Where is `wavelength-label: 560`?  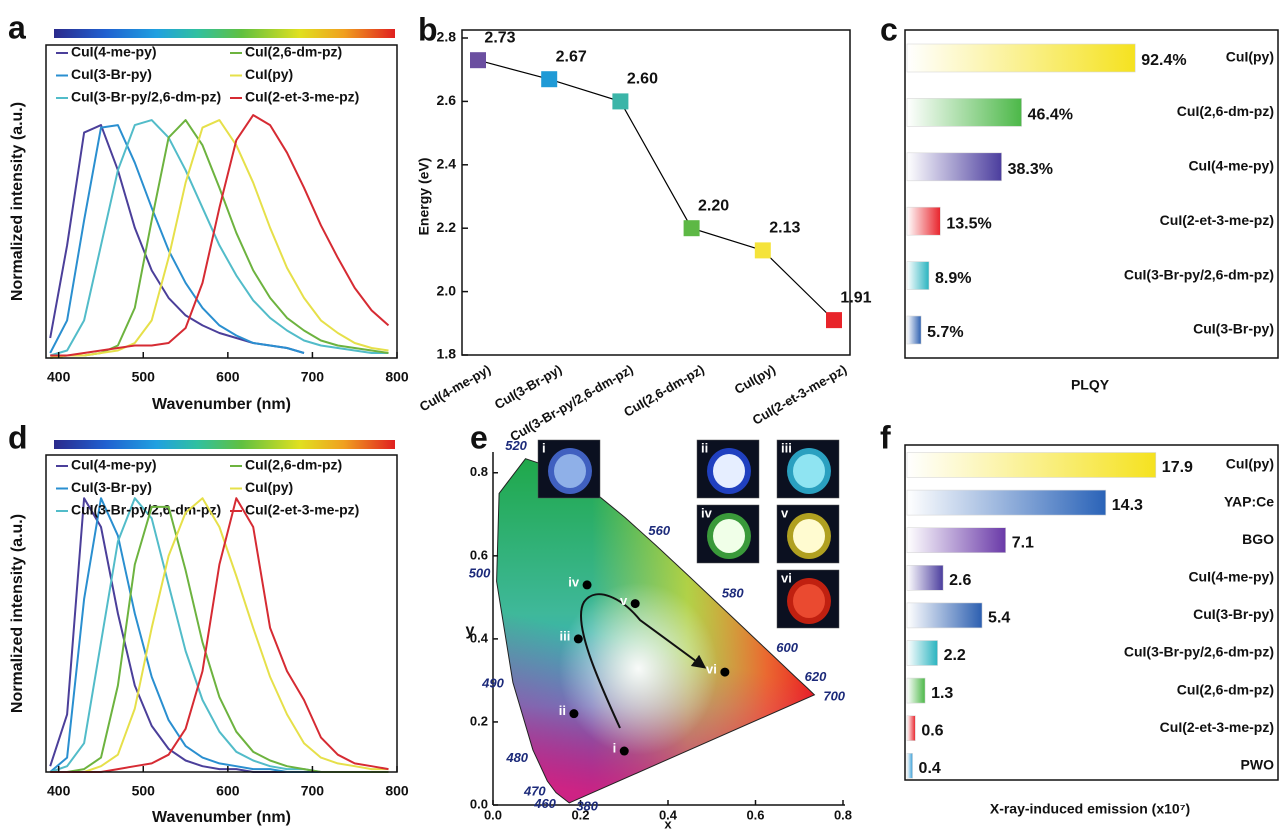 wavelength-label: 560 is located at coordinates (659, 530).